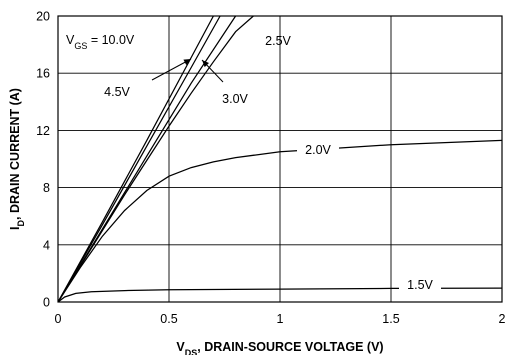  Describe the element at coordinates (43, 74) in the screenshot. I see `y-tick-label: 16` at that location.